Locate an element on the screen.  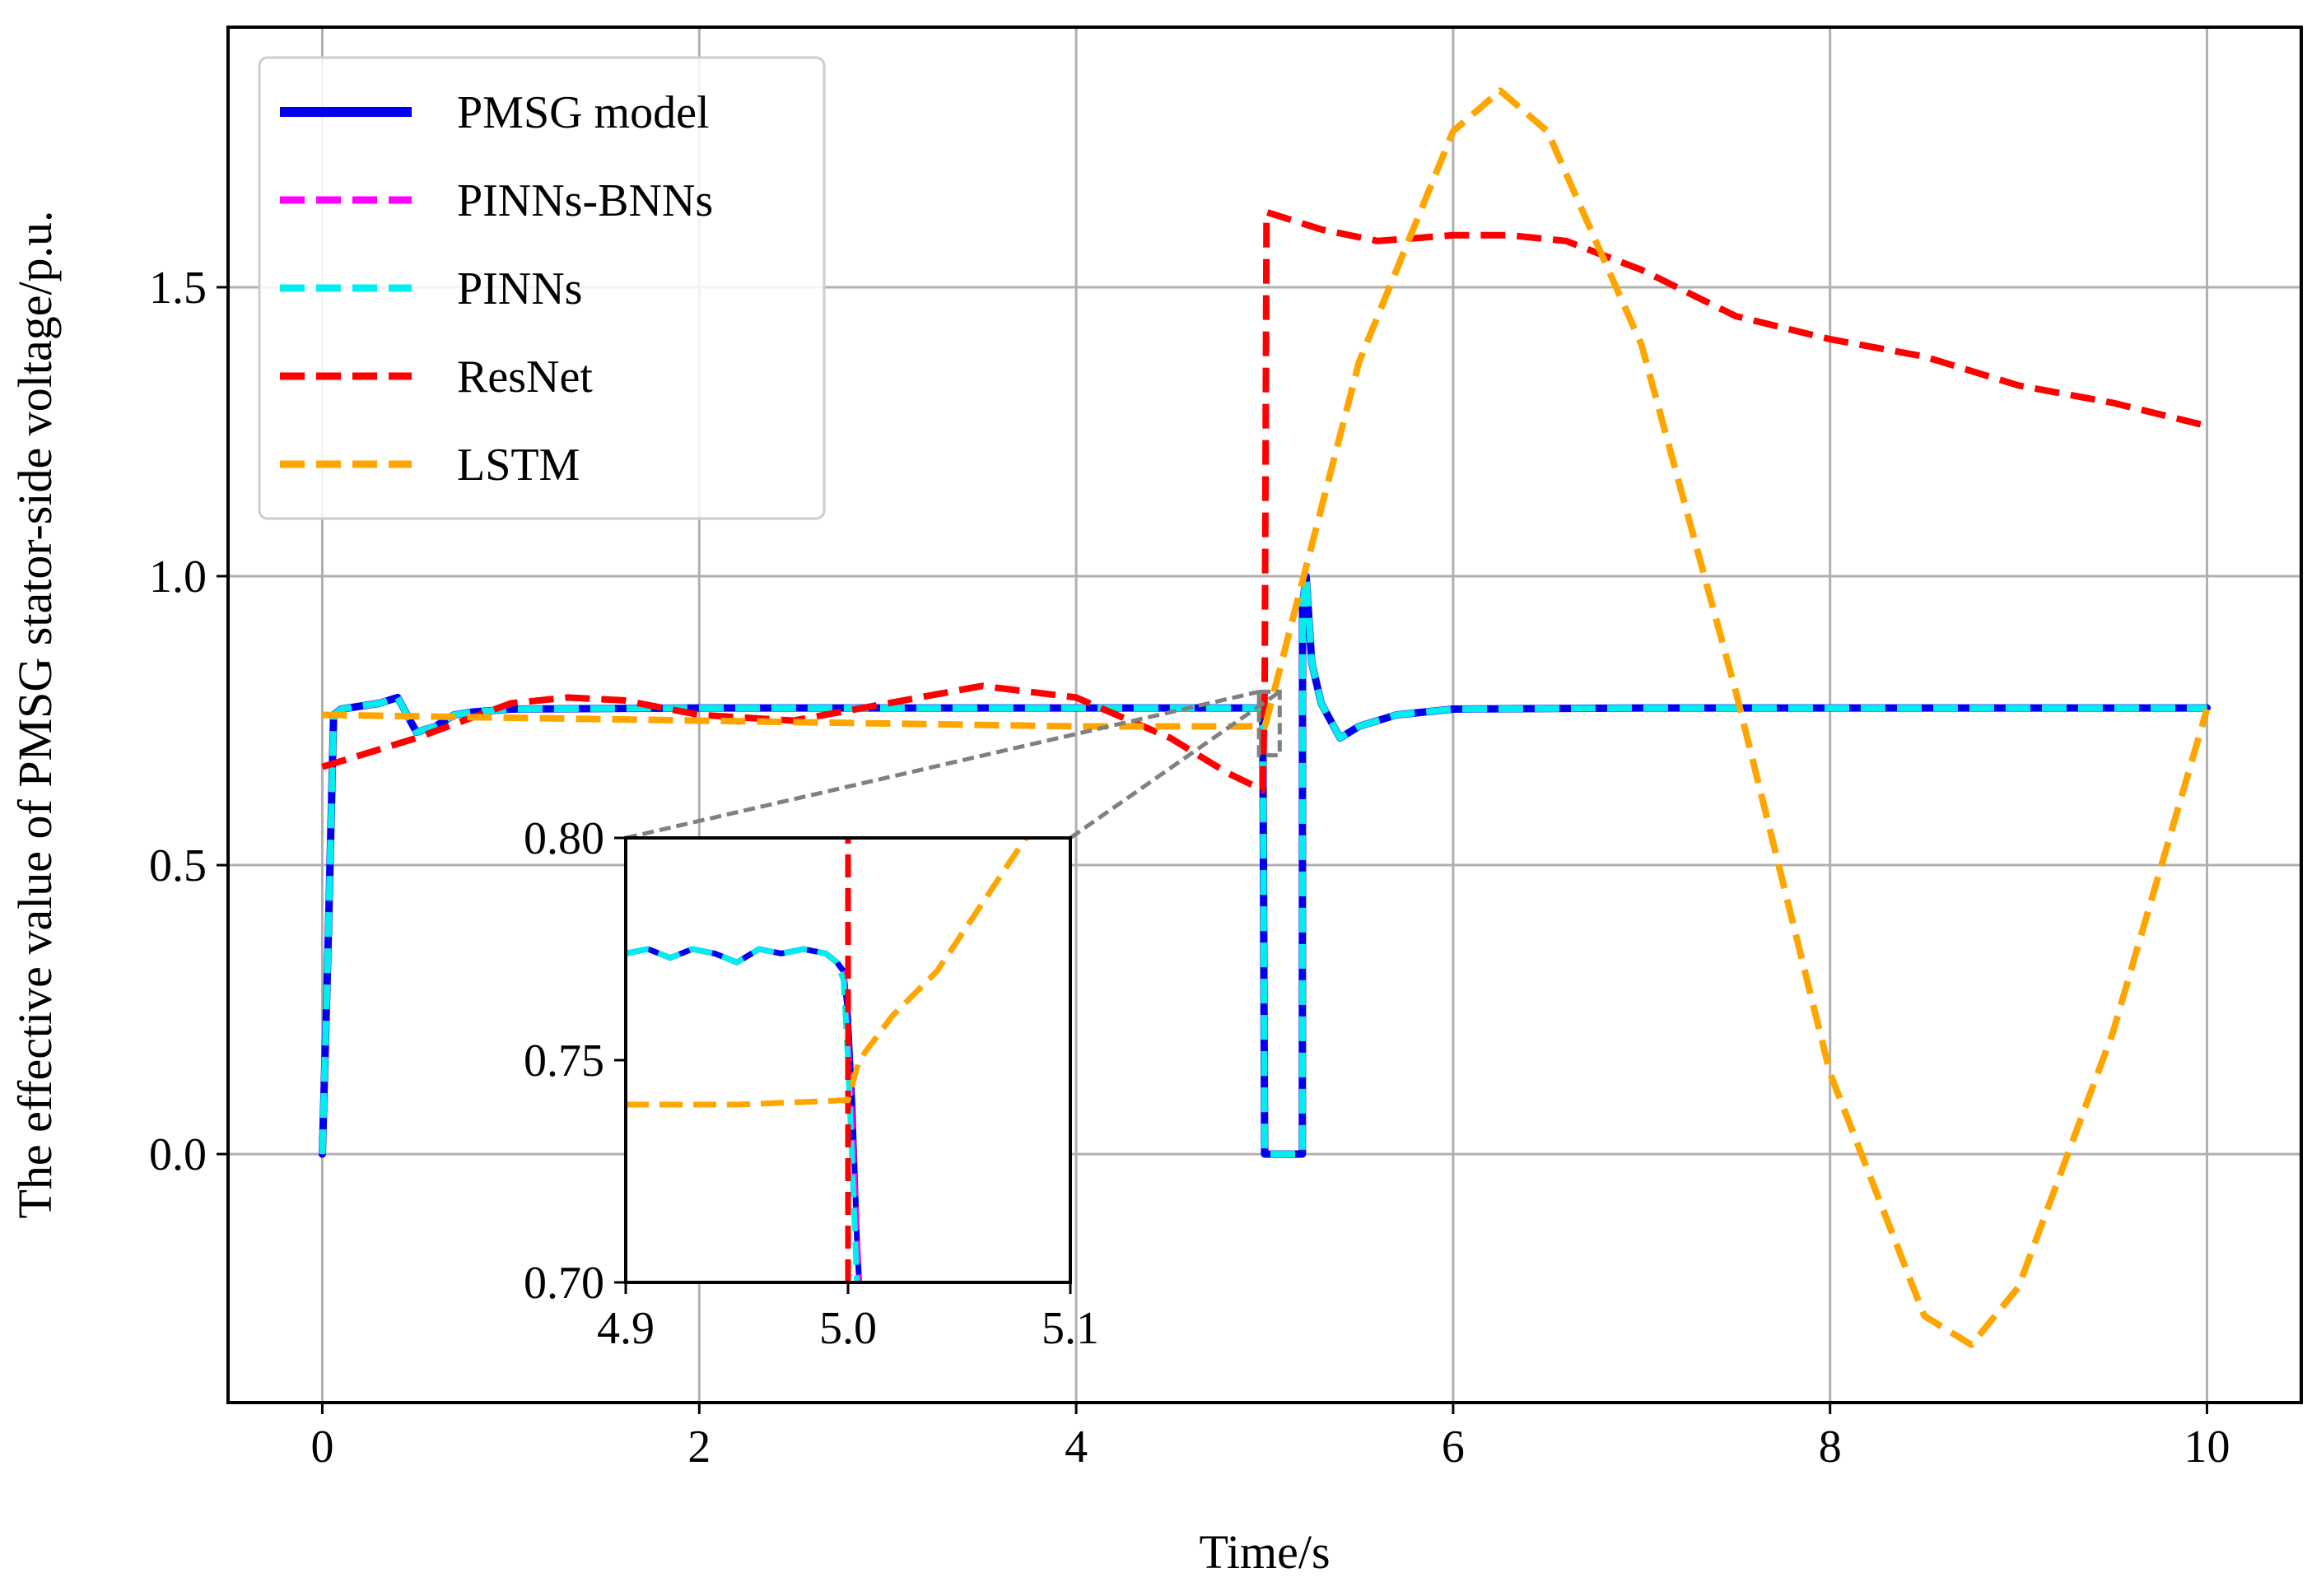
x-tick-label: 4 is located at coordinates (1077, 1447).